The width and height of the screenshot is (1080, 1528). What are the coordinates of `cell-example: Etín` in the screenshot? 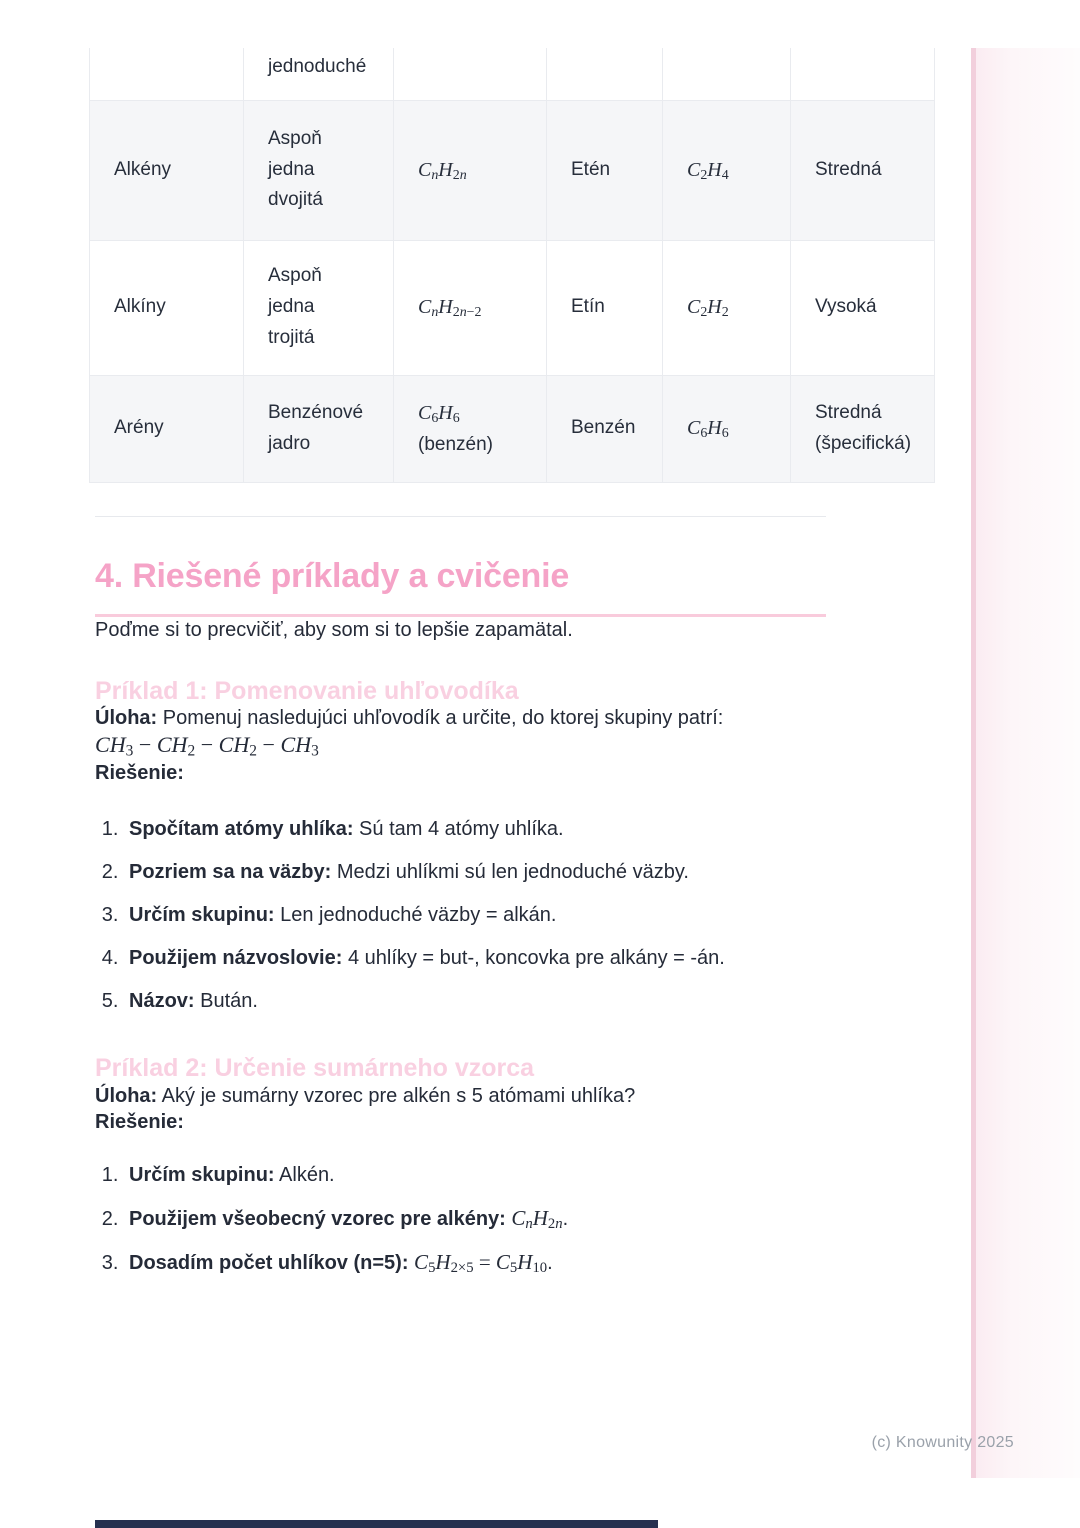 It's located at (604, 307).